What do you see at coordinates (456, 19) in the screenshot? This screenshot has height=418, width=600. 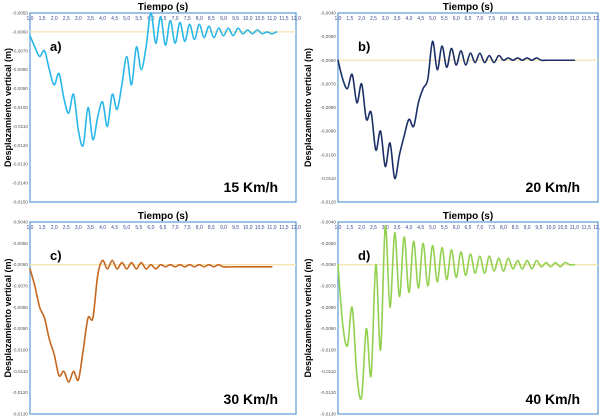 I see `x-tick-label: 6,0` at bounding box center [456, 19].